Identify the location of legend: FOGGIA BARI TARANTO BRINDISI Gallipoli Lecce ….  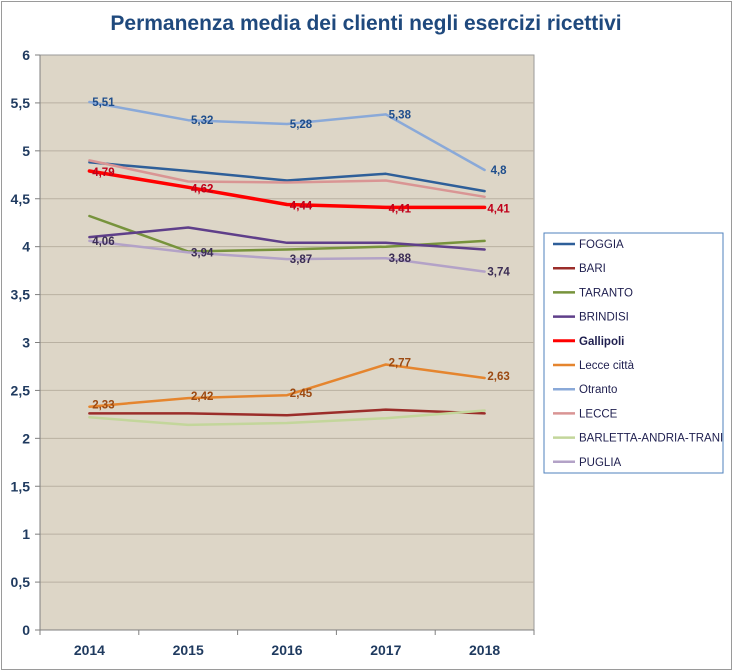
(633, 353).